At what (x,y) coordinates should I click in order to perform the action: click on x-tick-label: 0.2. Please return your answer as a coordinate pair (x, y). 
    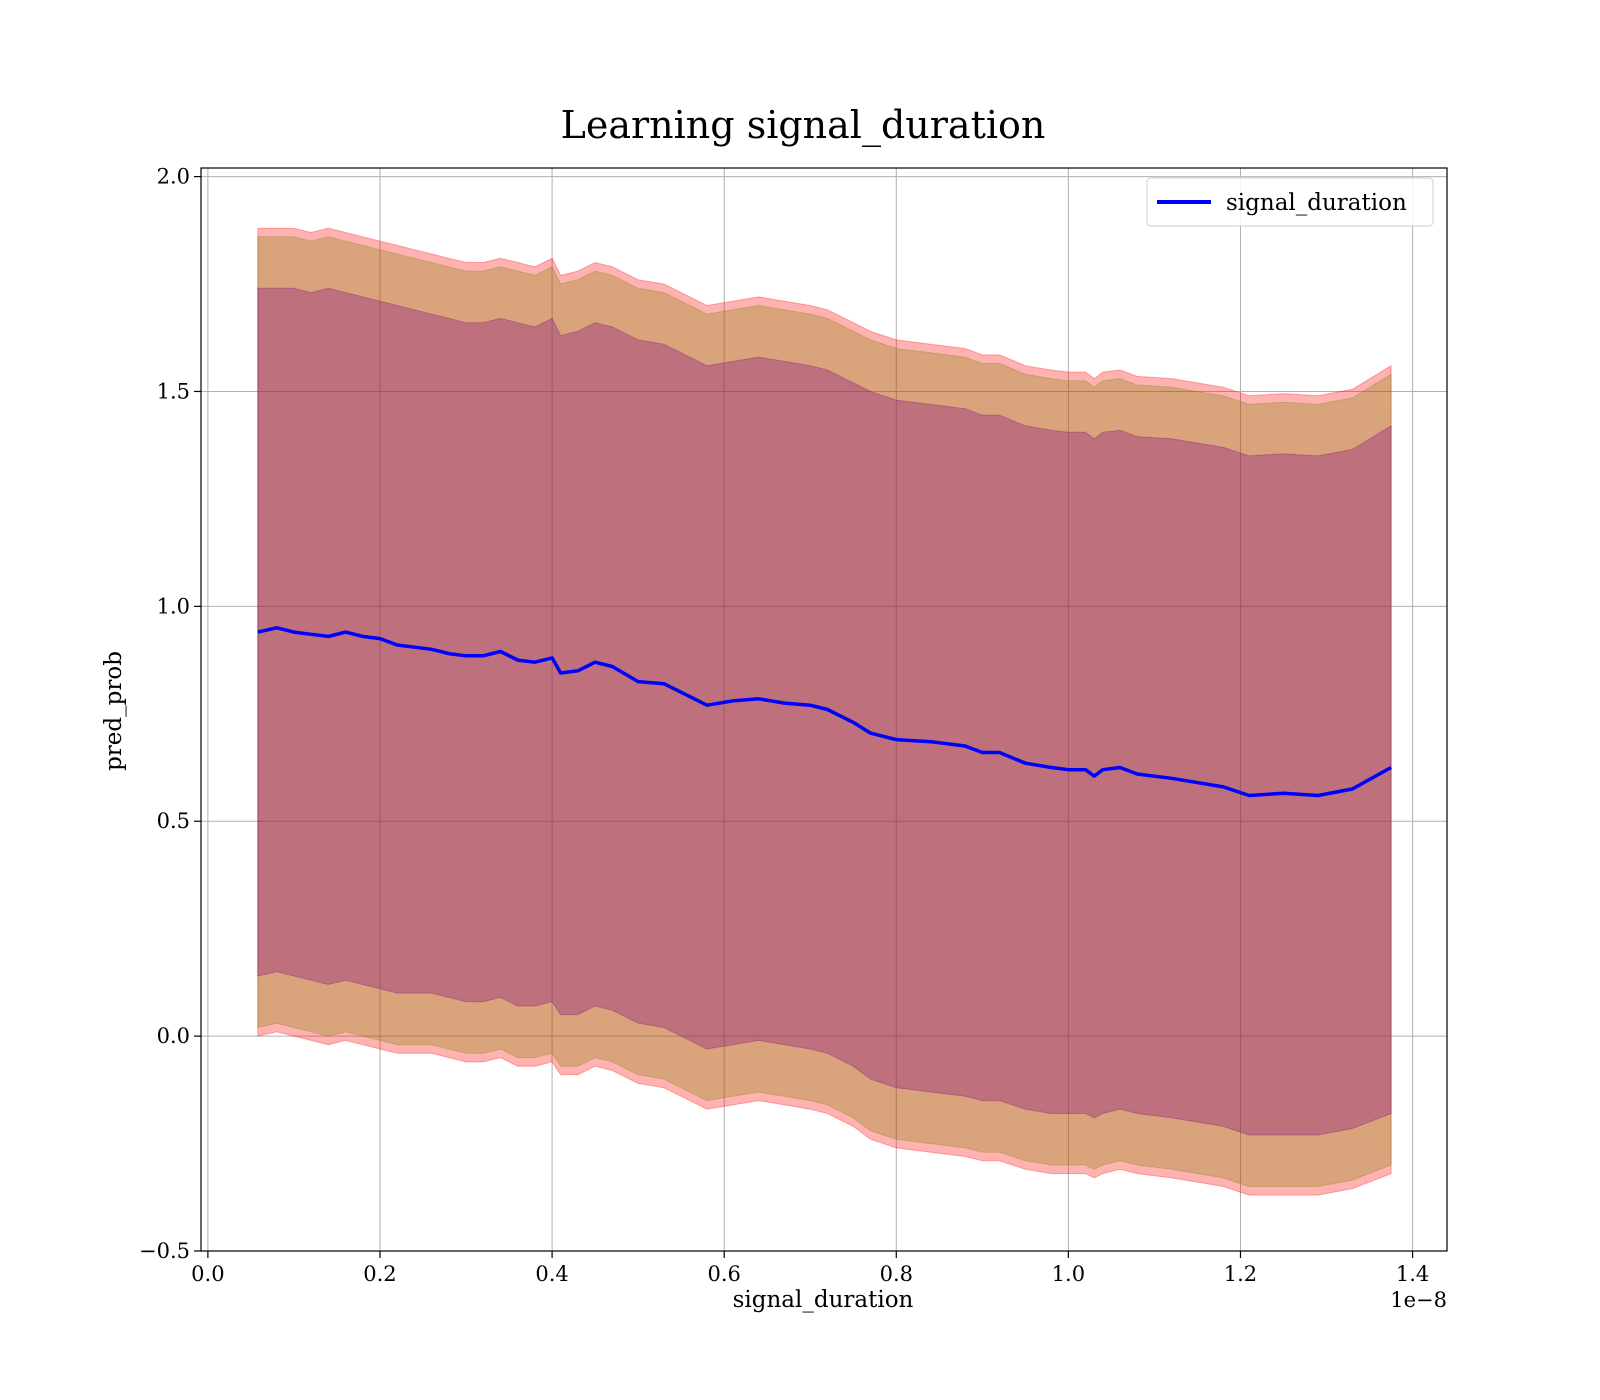
    Looking at the image, I should click on (379, 1274).